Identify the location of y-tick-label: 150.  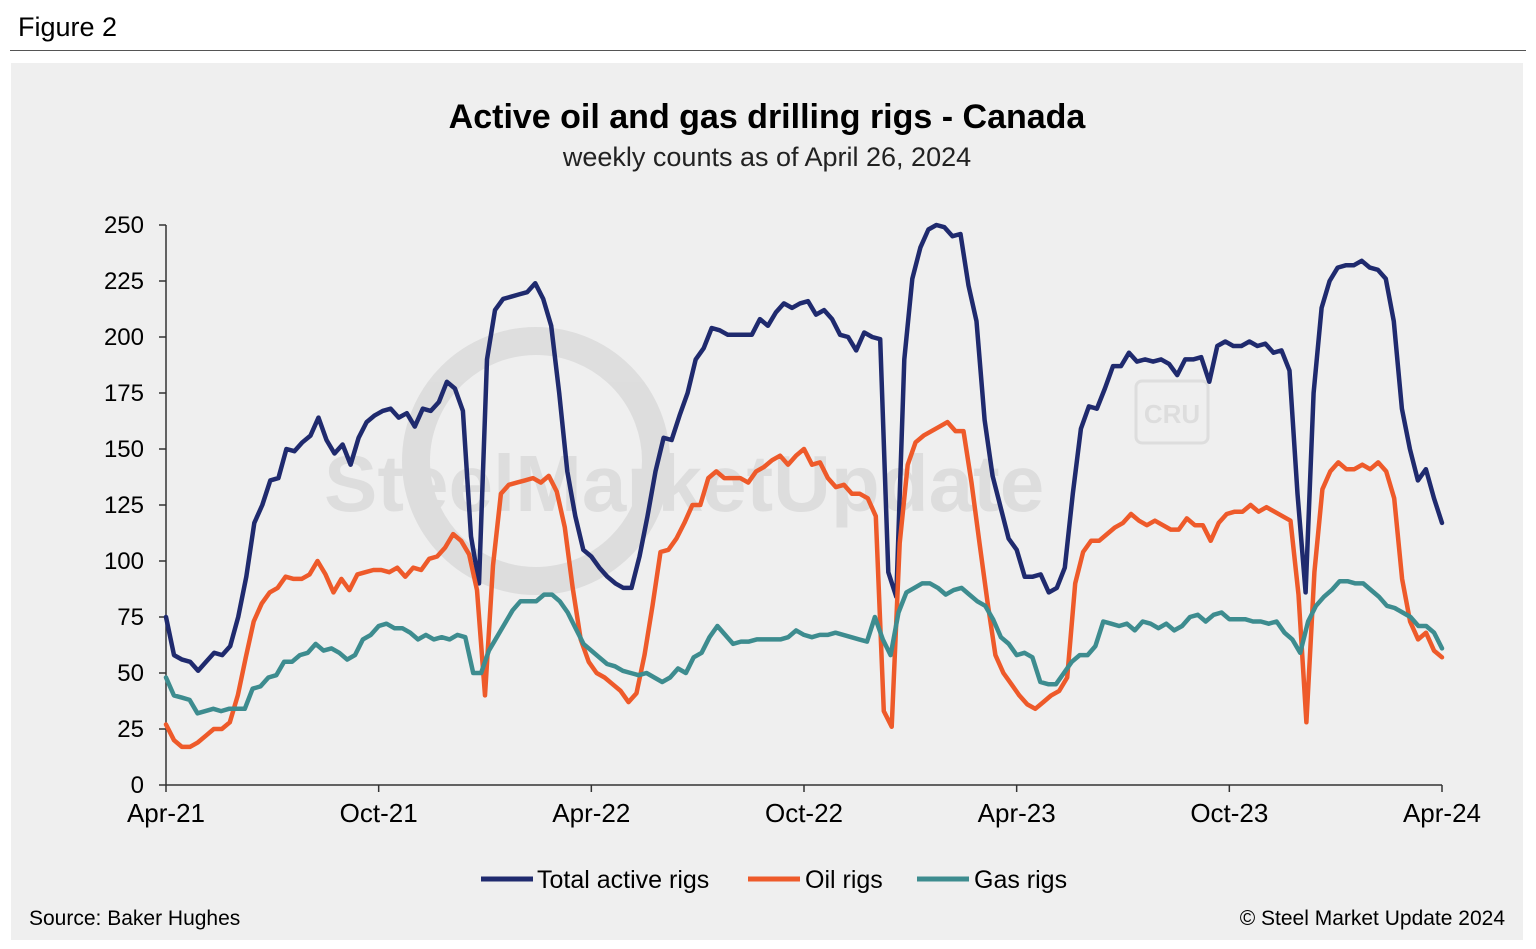
(124, 449).